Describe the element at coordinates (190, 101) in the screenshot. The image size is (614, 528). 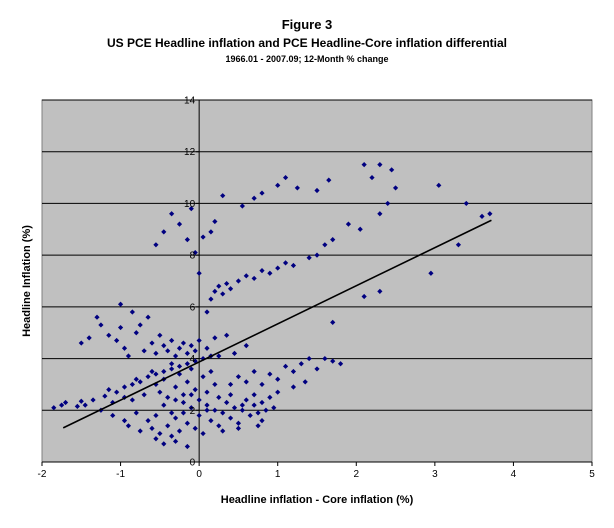
I see `y-tick-label: 14` at that location.